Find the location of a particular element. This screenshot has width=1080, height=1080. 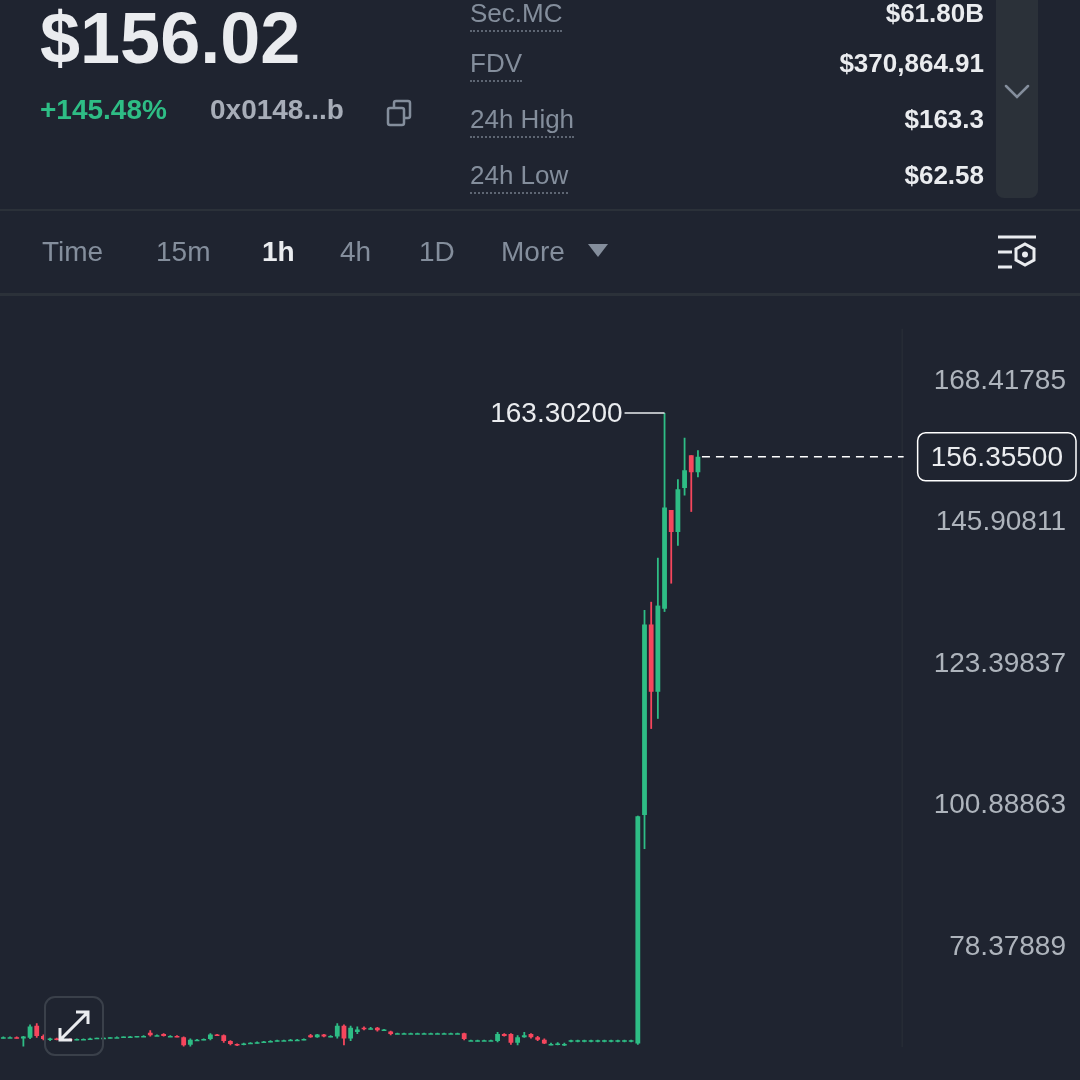

chart-title: $156.02 is located at coordinates (170, 39).